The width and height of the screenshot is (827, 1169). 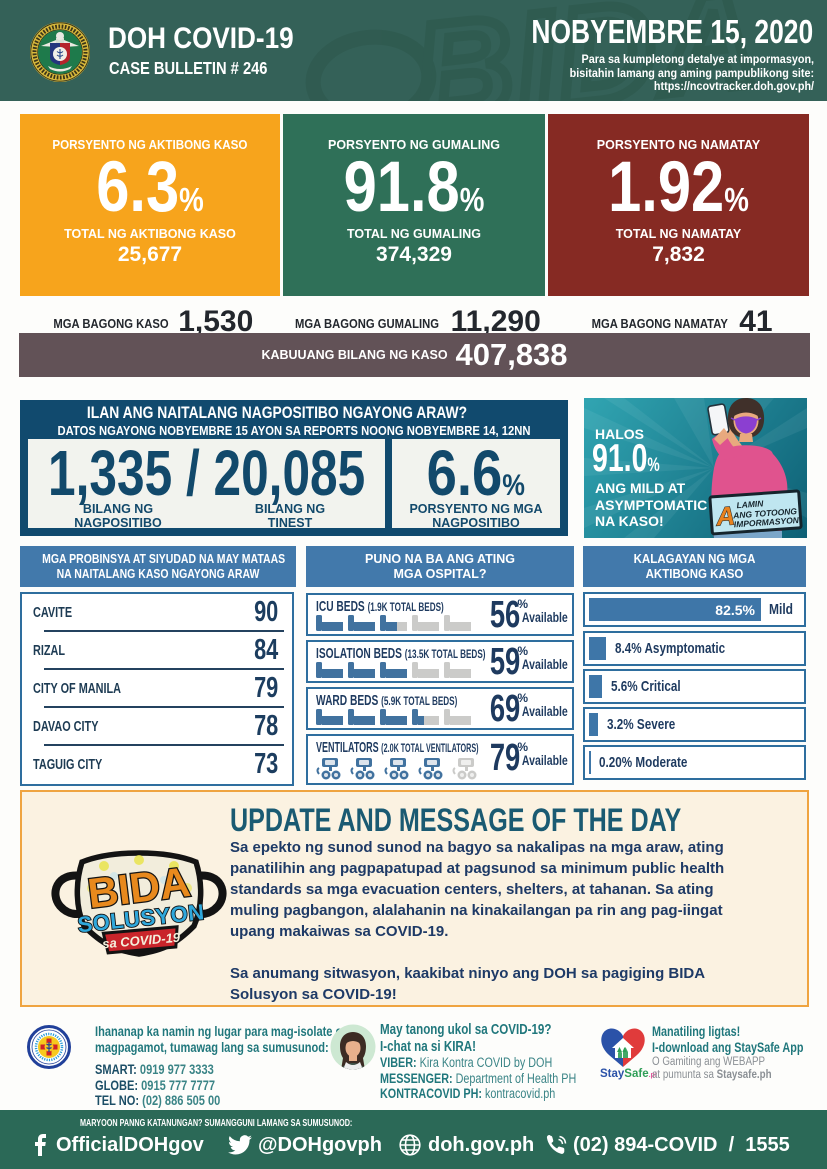 What do you see at coordinates (765, 513) in the screenshot?
I see `svg-text: ANG TOTOONG` at bounding box center [765, 513].